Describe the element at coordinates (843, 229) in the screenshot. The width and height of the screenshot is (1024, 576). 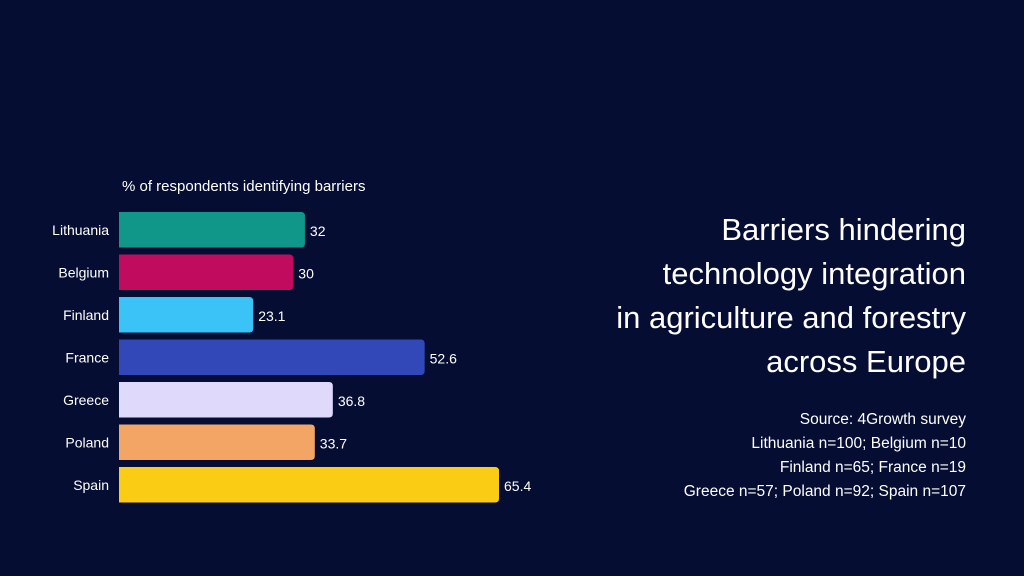
I see `title-line: Barriers hindering` at that location.